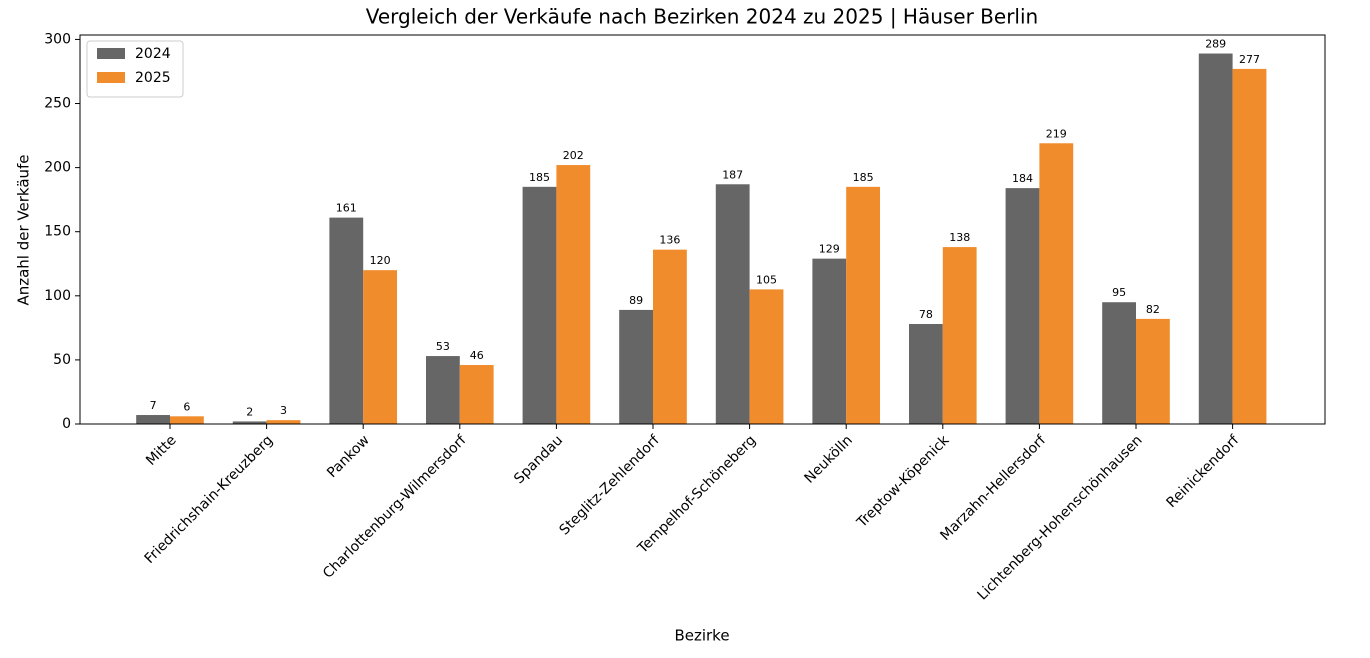  Describe the element at coordinates (477, 355) in the screenshot. I see `bar-value-label: 46` at that location.